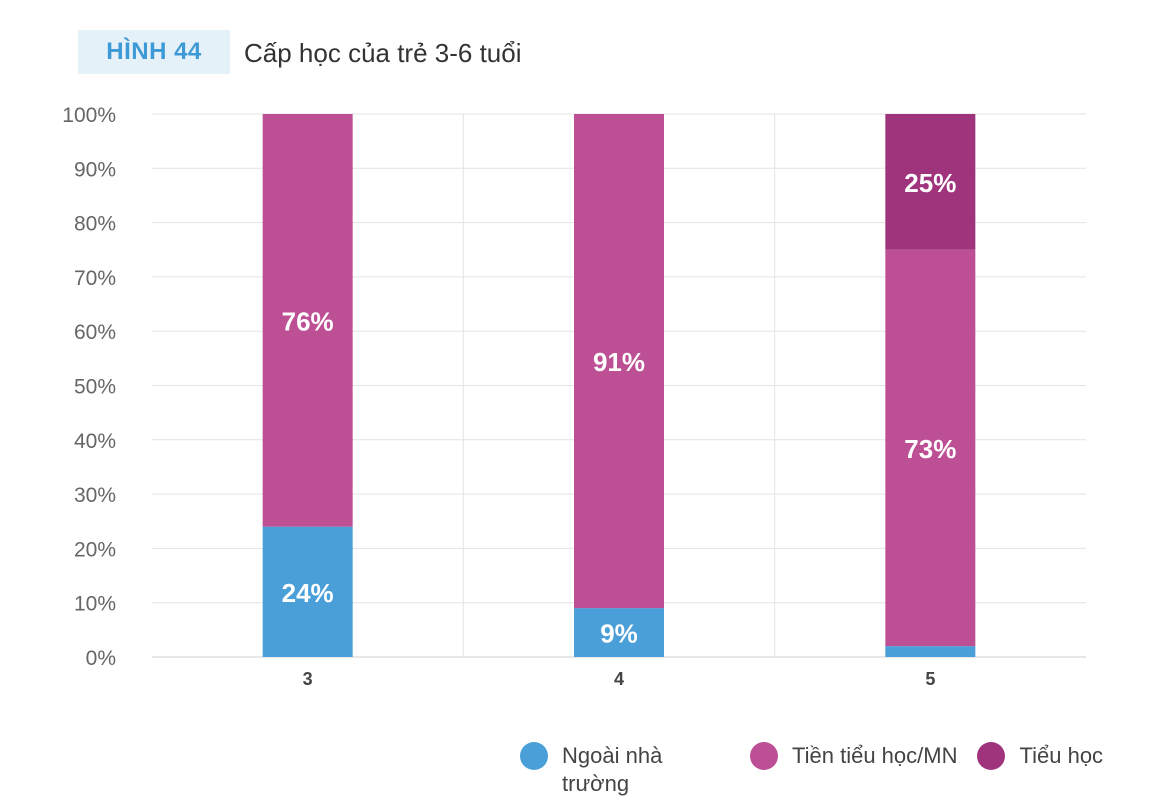 The height and width of the screenshot is (803, 1170). Describe the element at coordinates (95, 278) in the screenshot. I see `y-tick-label: 70%` at that location.